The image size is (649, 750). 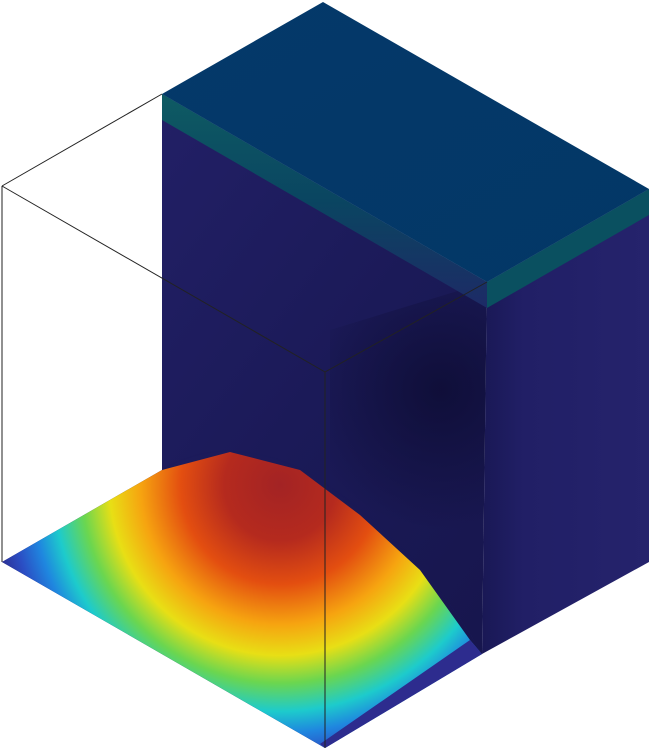 I want to click on slab-front-band, so click(x=324, y=201).